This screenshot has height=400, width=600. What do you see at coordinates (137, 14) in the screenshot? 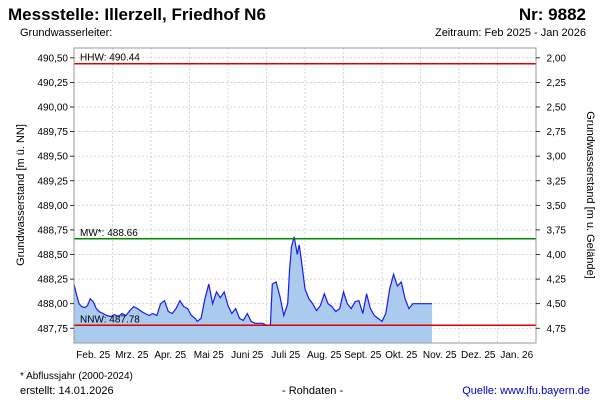
I see `station-title: Messstelle: Illerzell, Friedhof N6` at bounding box center [137, 14].